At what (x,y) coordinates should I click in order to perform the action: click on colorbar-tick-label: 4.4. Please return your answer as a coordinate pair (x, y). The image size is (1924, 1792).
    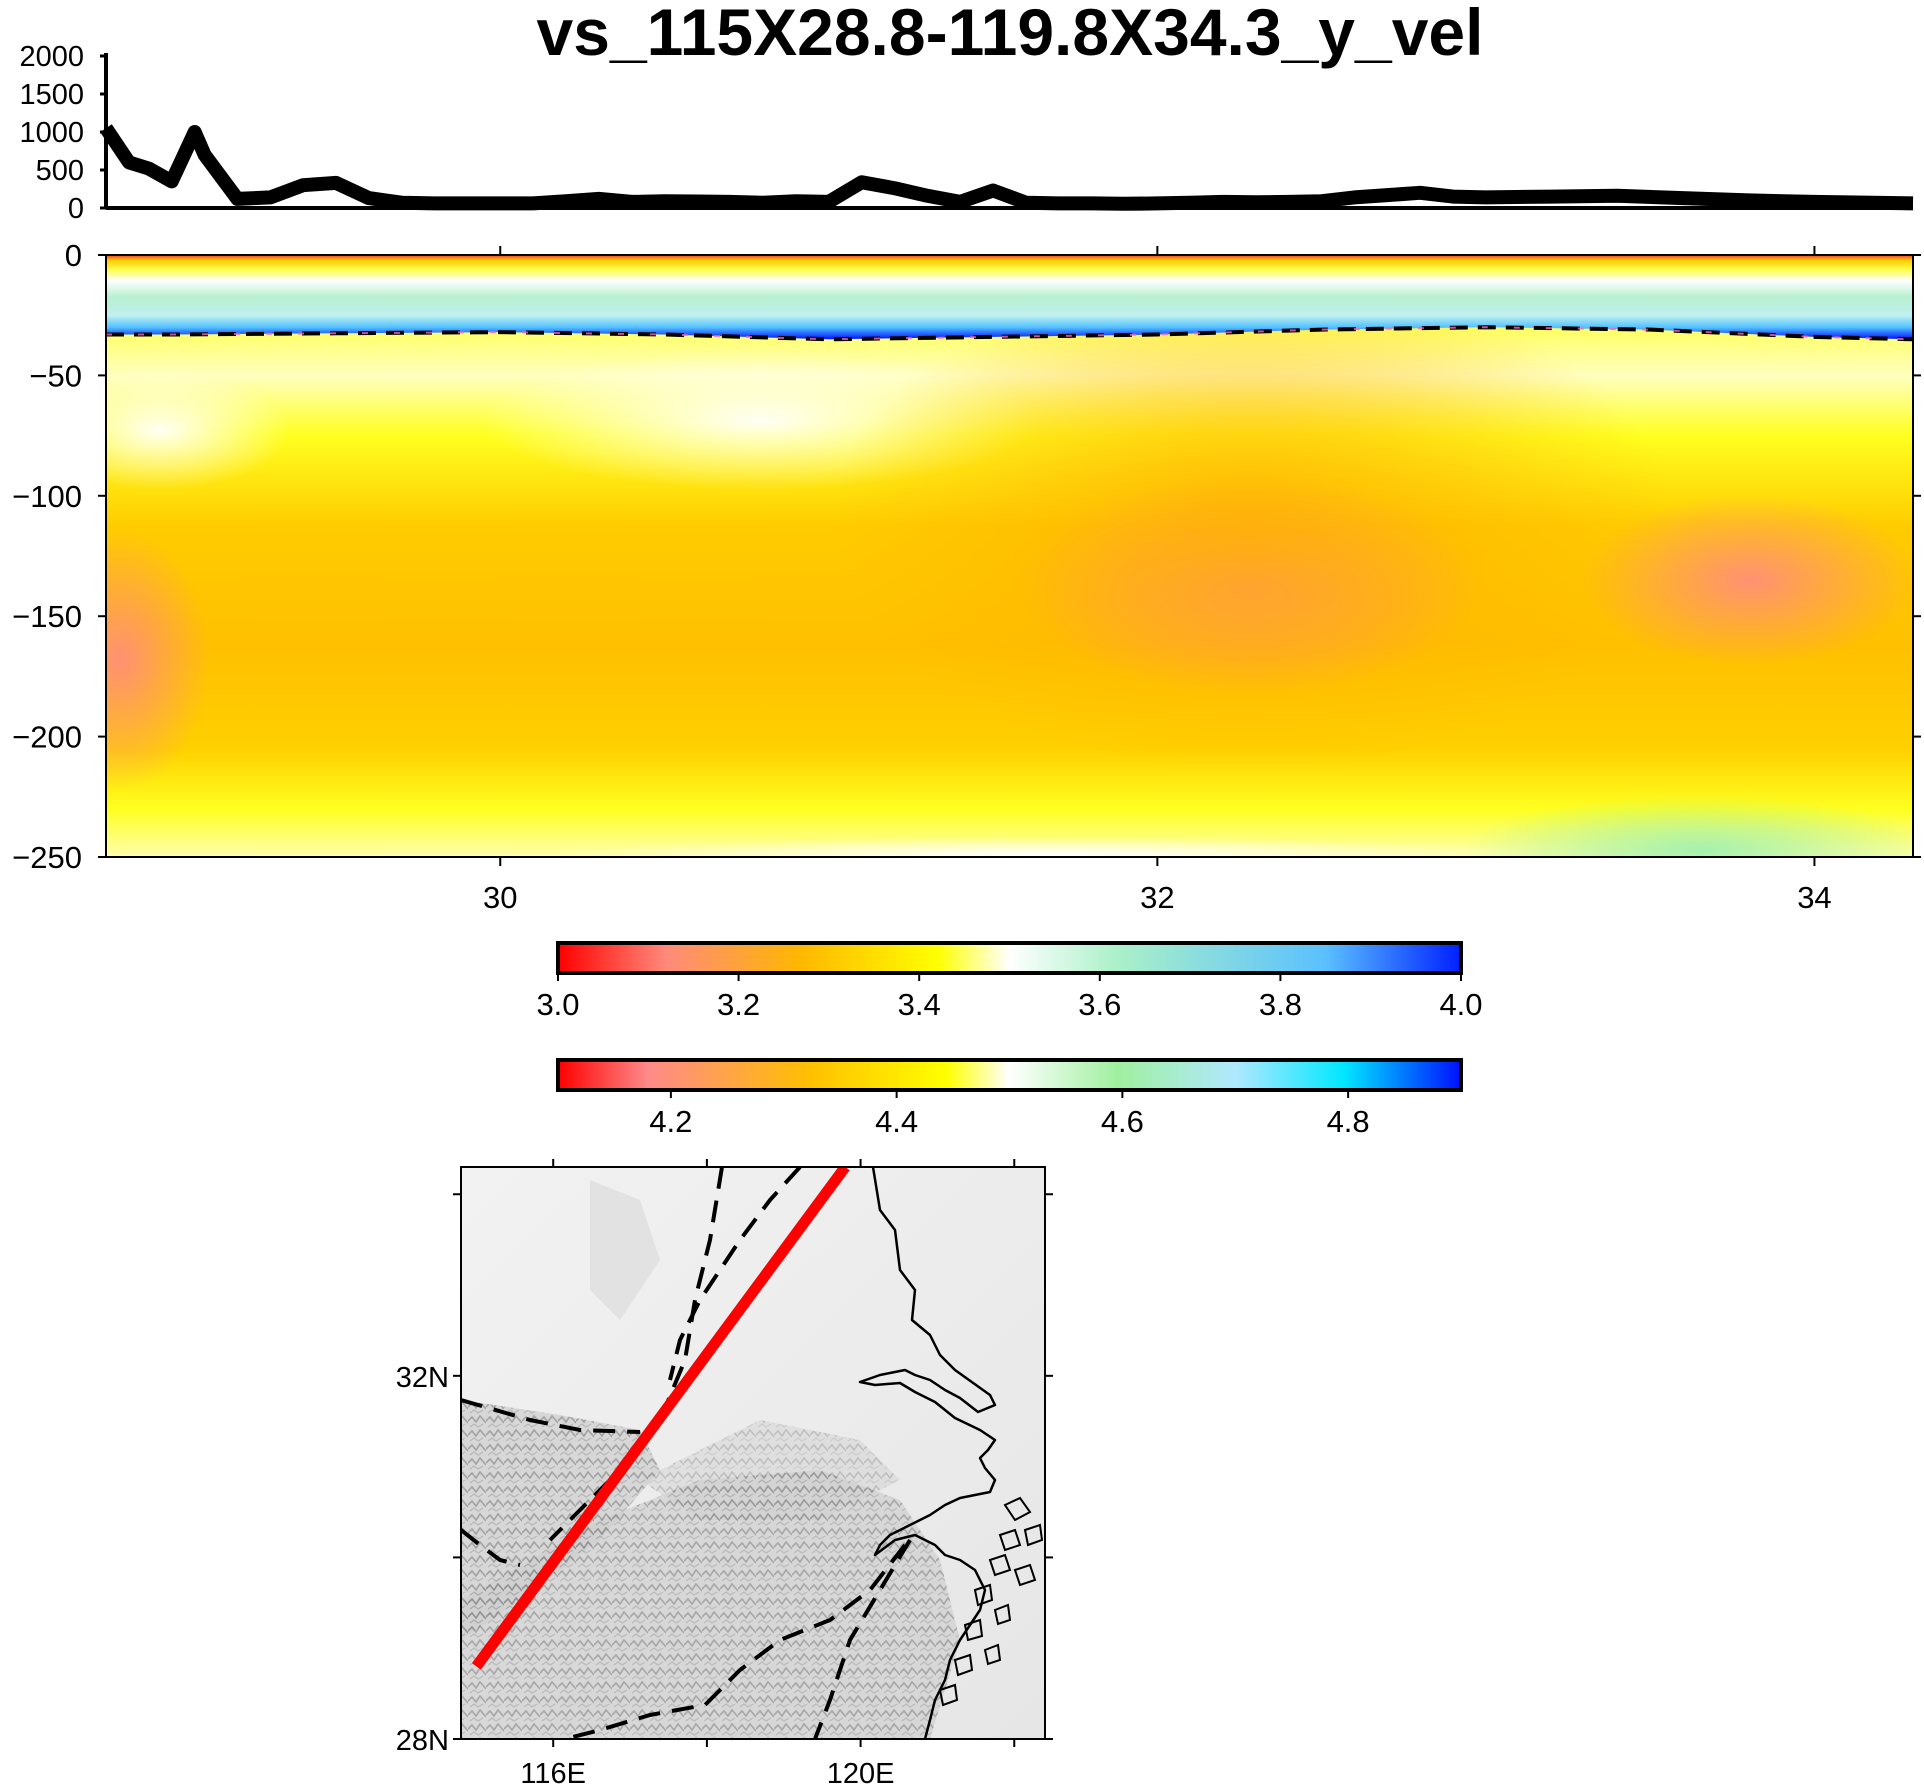
    Looking at the image, I should click on (896, 1121).